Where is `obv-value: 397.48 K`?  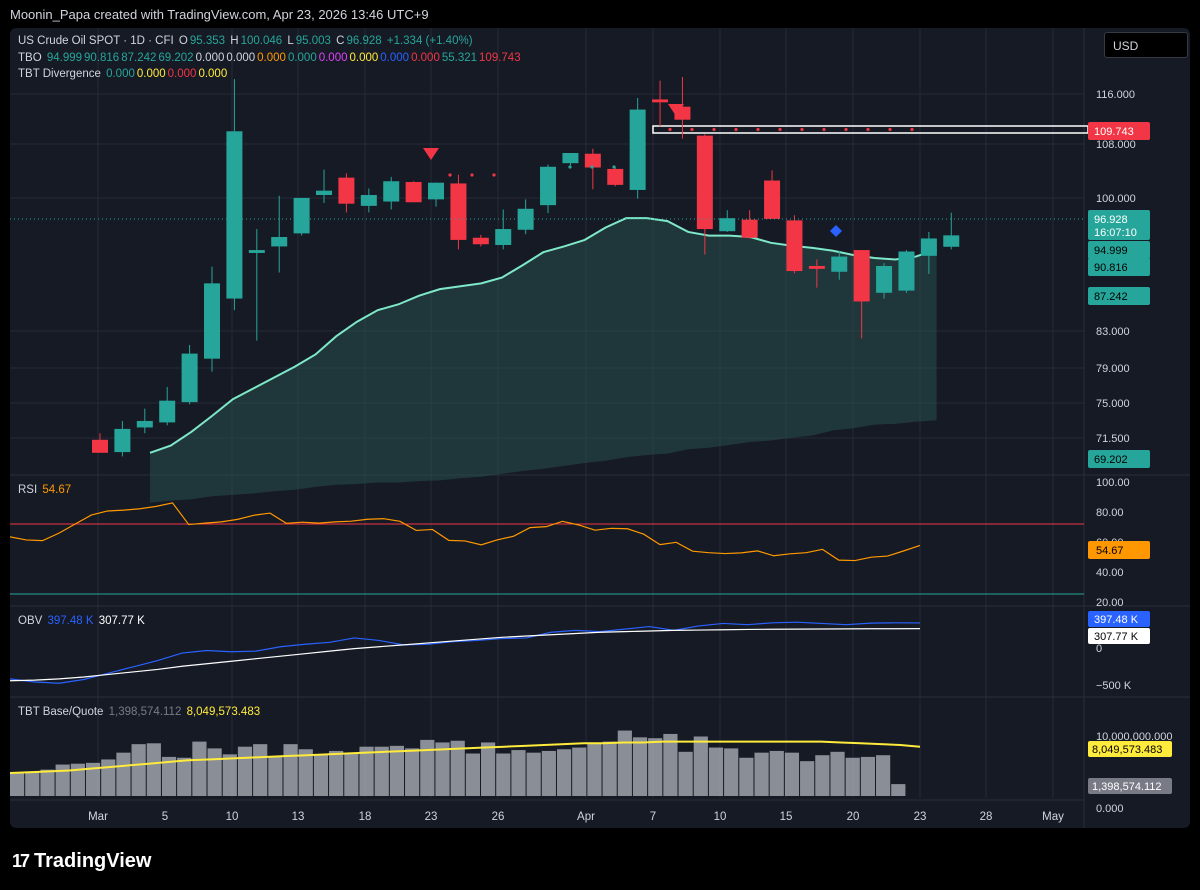
obv-value: 397.48 K is located at coordinates (70, 621).